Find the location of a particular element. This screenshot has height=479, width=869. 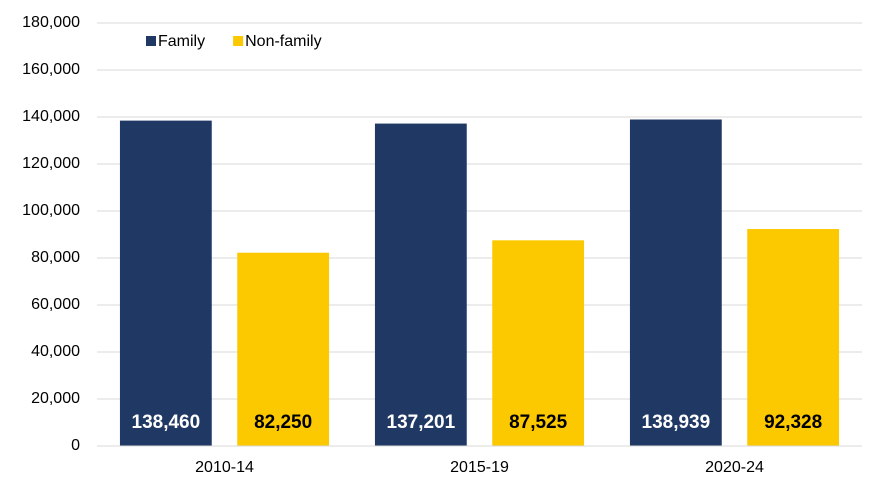

value-label: 138,460 is located at coordinates (166, 422).